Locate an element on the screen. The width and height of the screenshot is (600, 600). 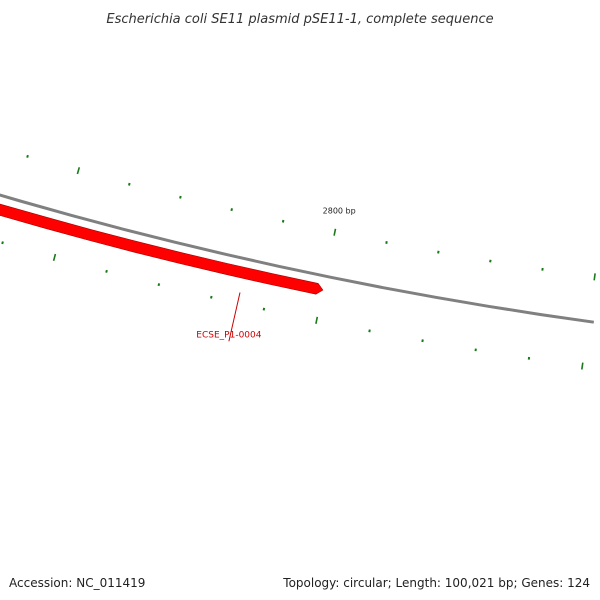
gene-labels: ECSE_P1-0003ECSE_P1-0004ECSE_P1-0005 is located at coordinates (229, 317).